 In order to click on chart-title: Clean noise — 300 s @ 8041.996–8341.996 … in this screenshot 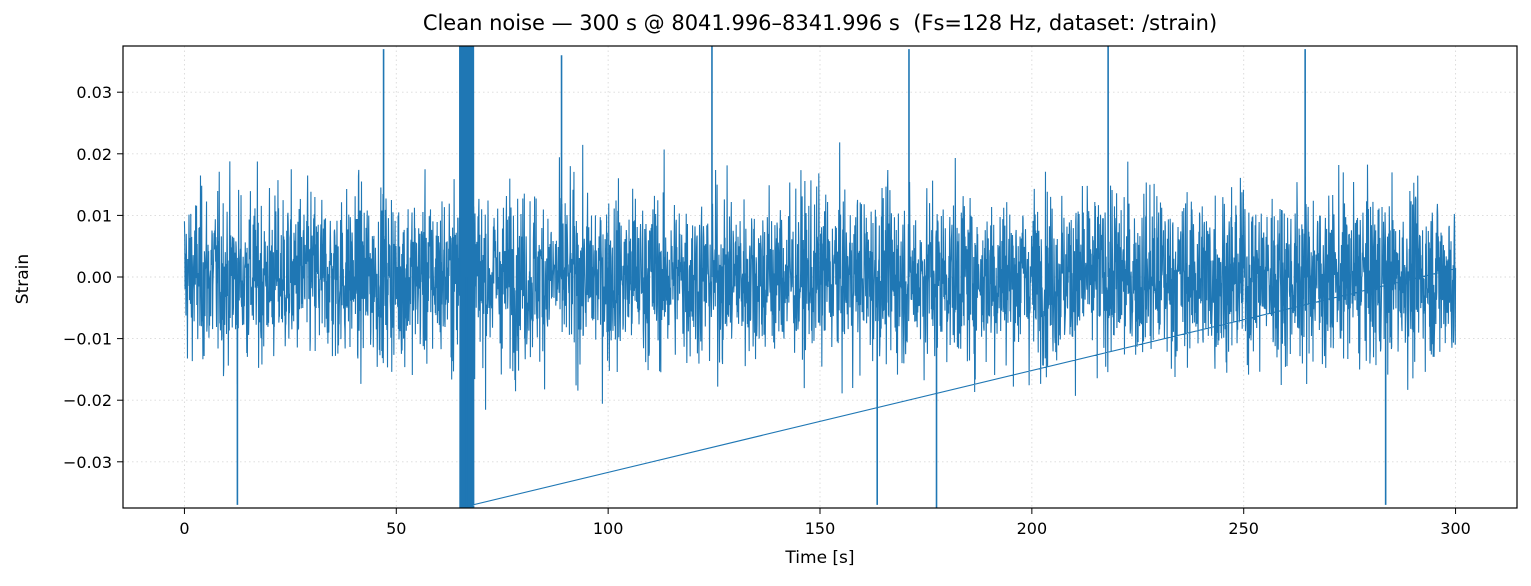, I will do `click(820, 23)`.